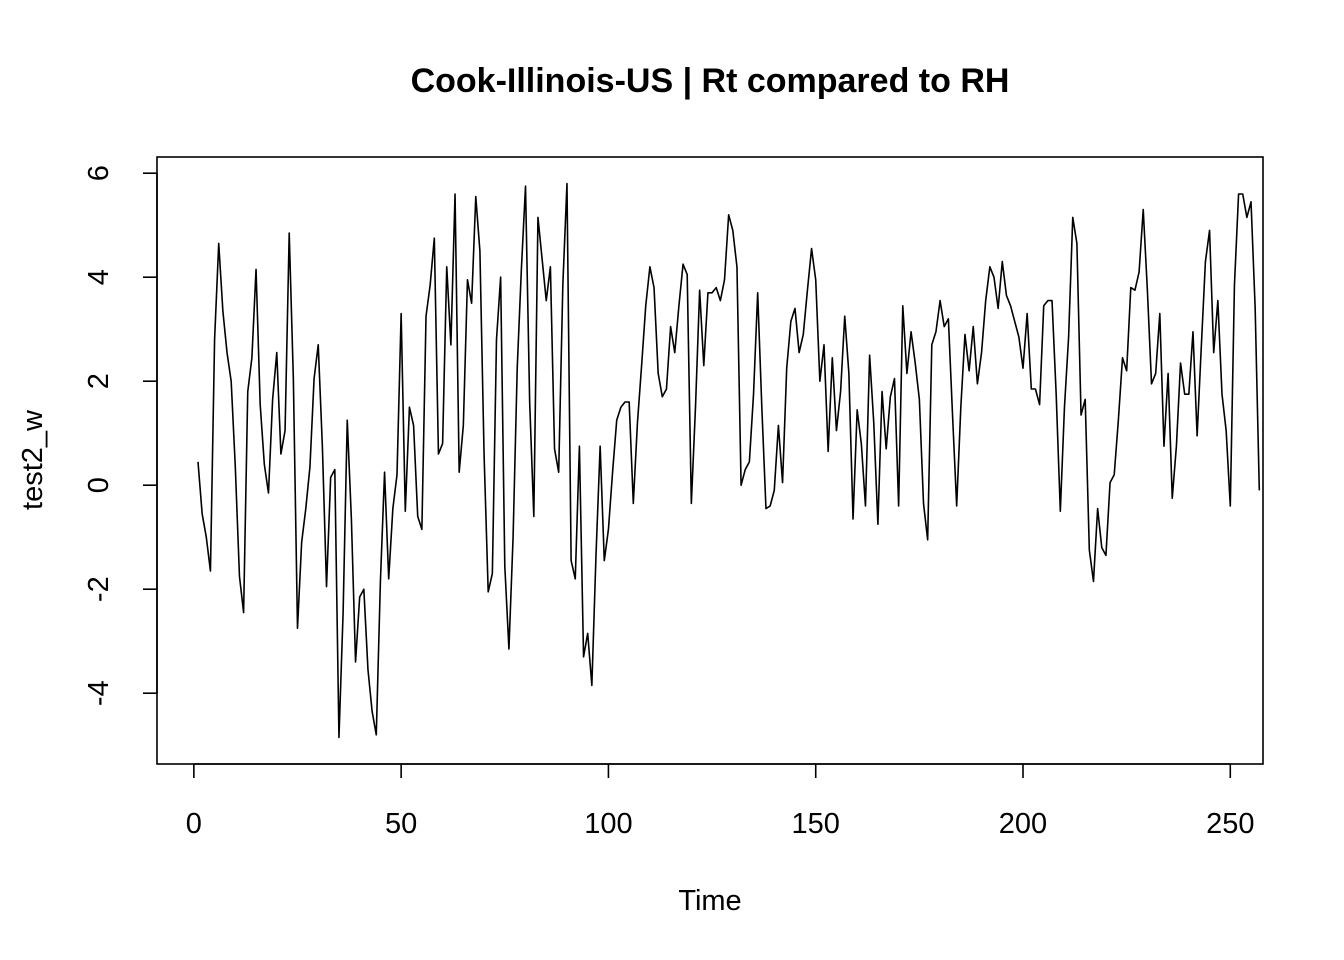  What do you see at coordinates (401, 824) in the screenshot?
I see `x-tick-label: 50` at bounding box center [401, 824].